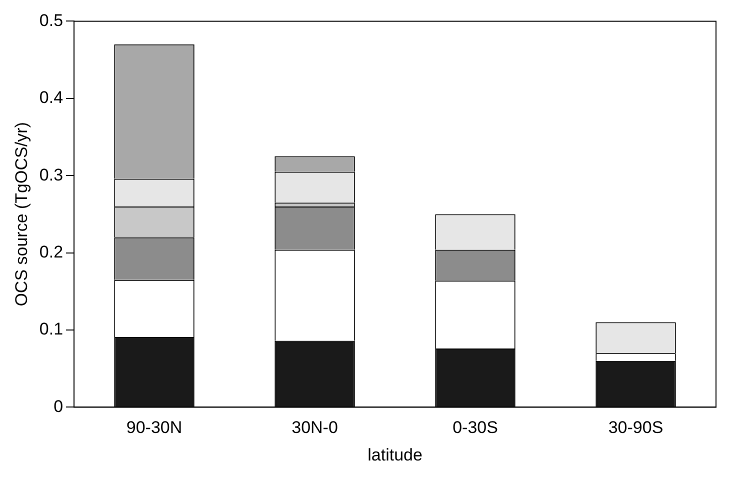  I want to click on x-tick-label: 90-30N, so click(154, 428).